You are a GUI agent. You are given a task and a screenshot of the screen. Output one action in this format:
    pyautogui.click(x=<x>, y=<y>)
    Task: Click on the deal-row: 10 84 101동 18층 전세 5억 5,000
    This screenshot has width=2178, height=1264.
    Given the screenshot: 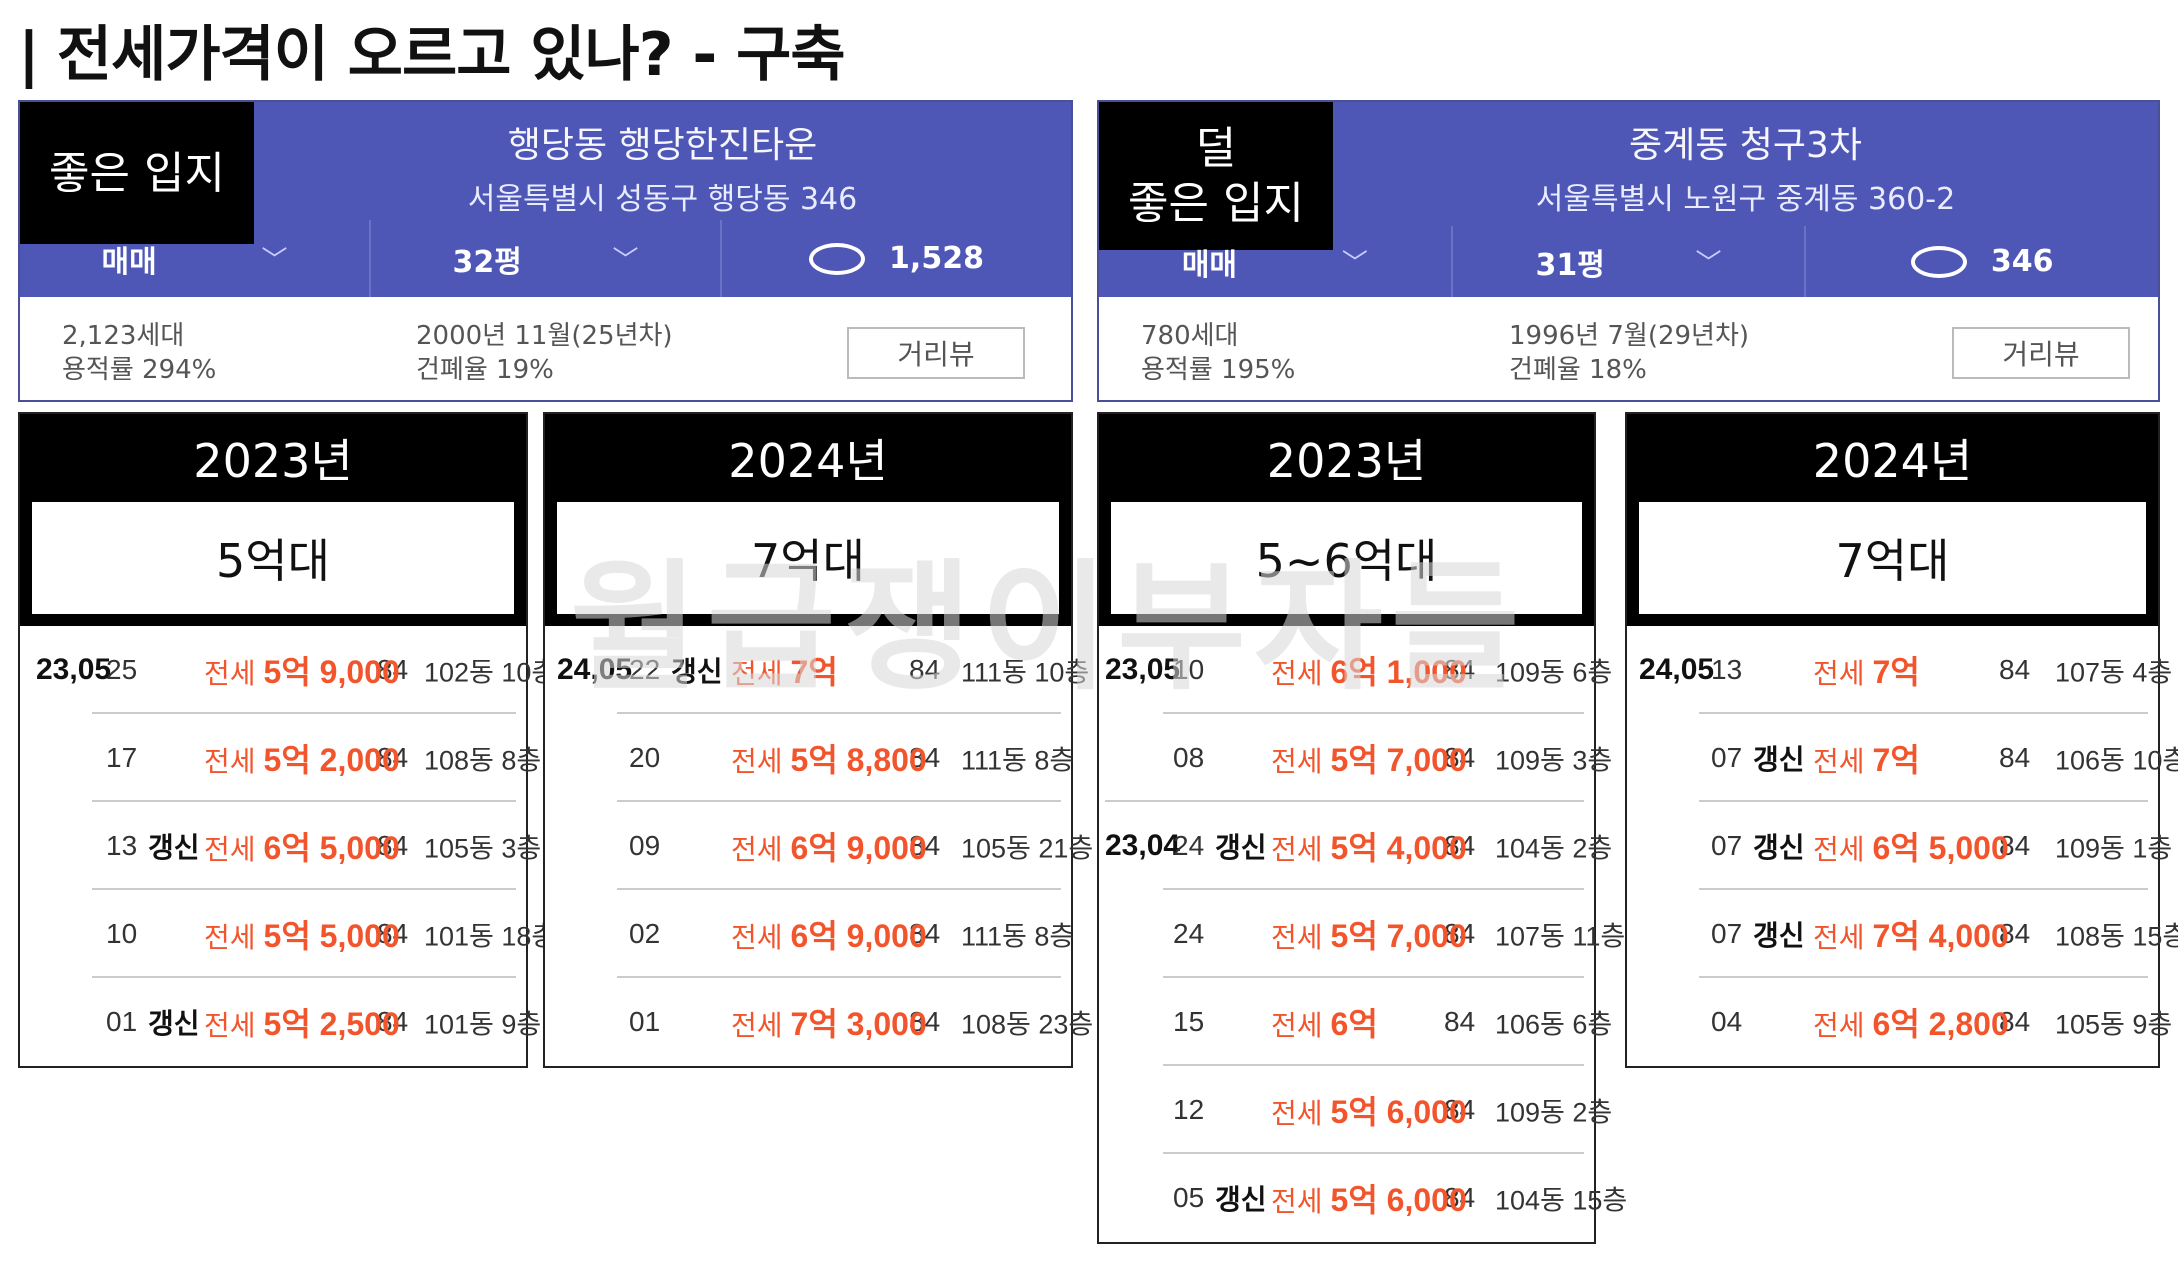 What is the action you would take?
    pyautogui.click(x=288, y=934)
    